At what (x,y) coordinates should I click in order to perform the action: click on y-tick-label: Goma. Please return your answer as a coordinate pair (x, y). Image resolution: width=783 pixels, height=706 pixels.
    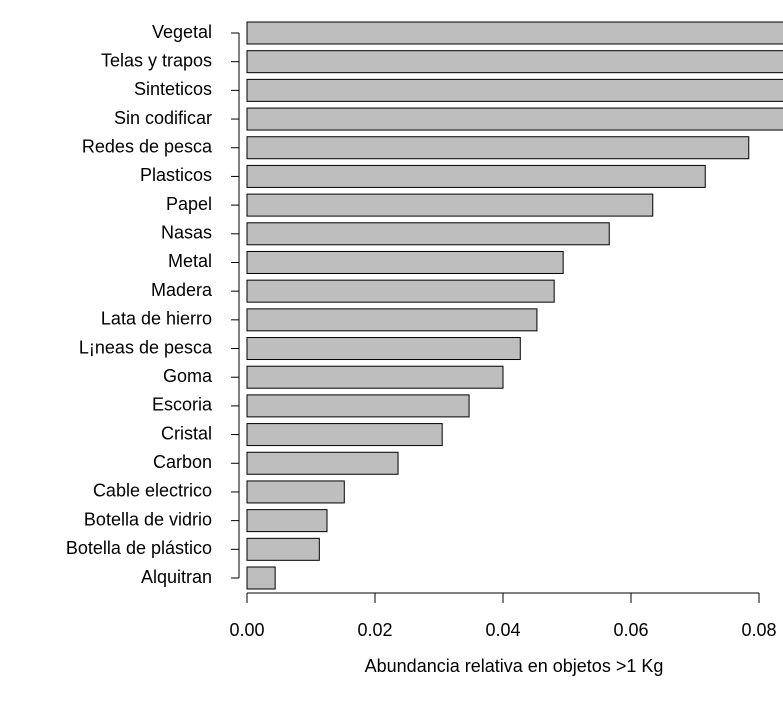
    Looking at the image, I should click on (188, 376).